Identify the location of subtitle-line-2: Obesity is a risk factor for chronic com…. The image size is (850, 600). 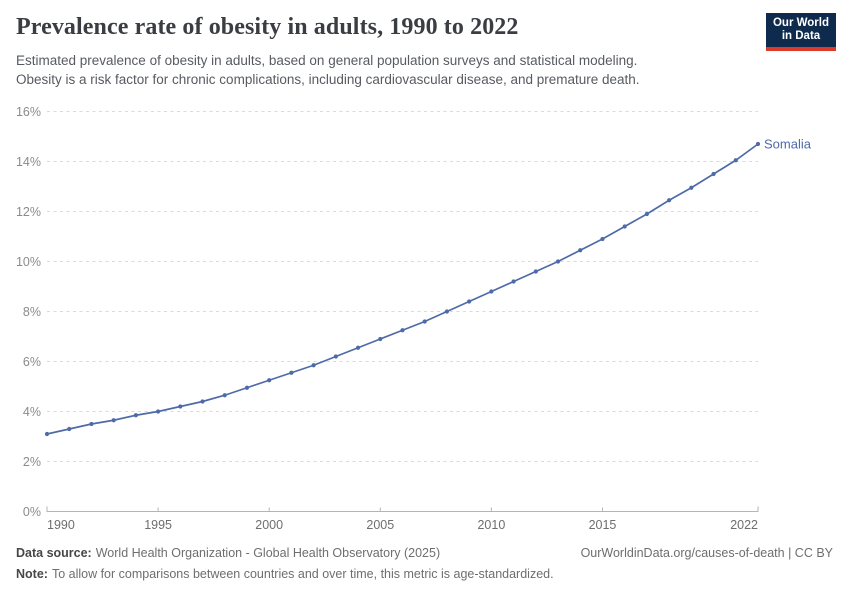
(328, 79).